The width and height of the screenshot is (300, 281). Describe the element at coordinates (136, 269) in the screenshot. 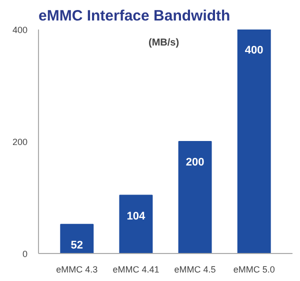

I see `x-tick-label: eMMC 4.41` at that location.